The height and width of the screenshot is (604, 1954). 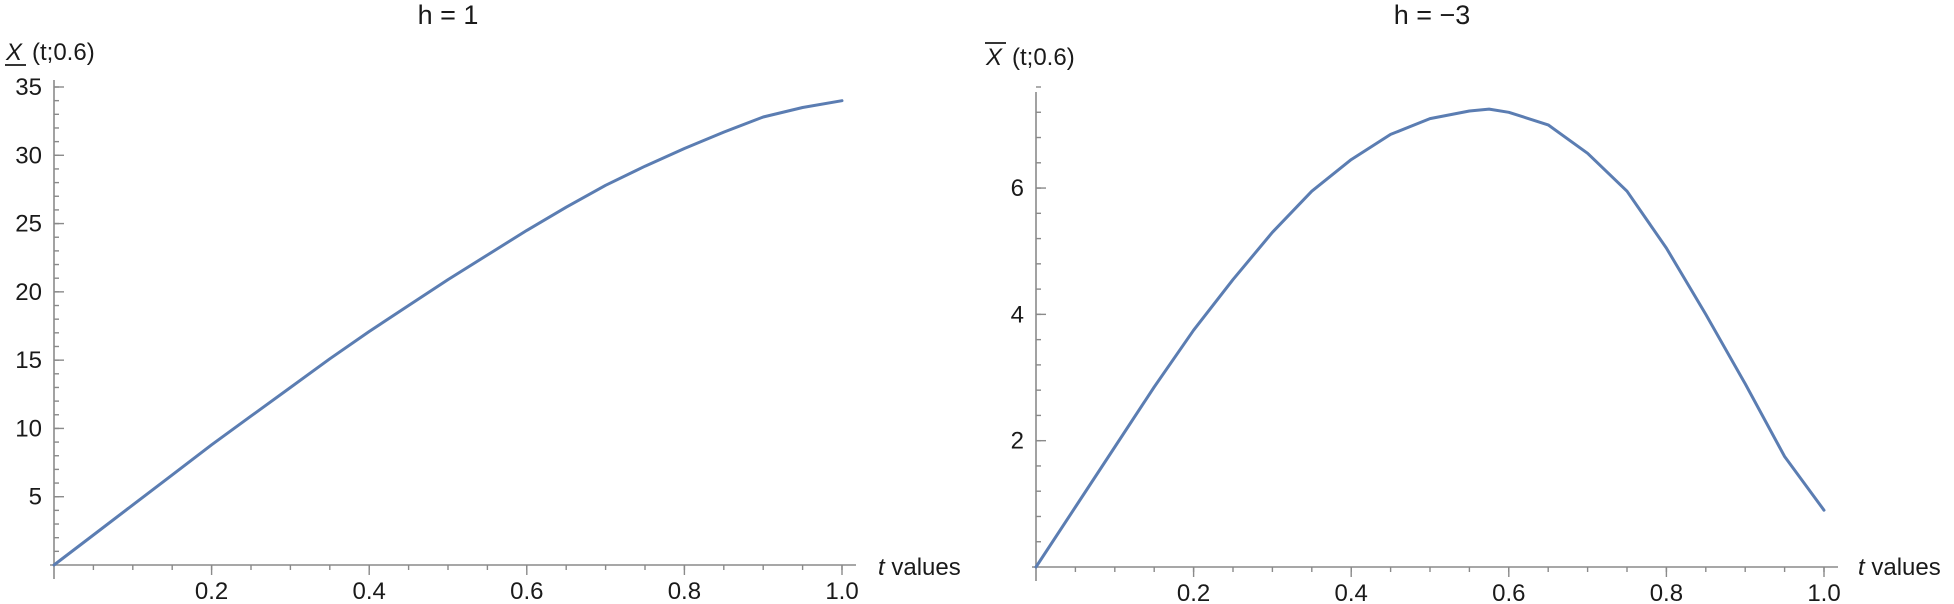 What do you see at coordinates (35, 497) in the screenshot?
I see `y-tick-label: 5` at bounding box center [35, 497].